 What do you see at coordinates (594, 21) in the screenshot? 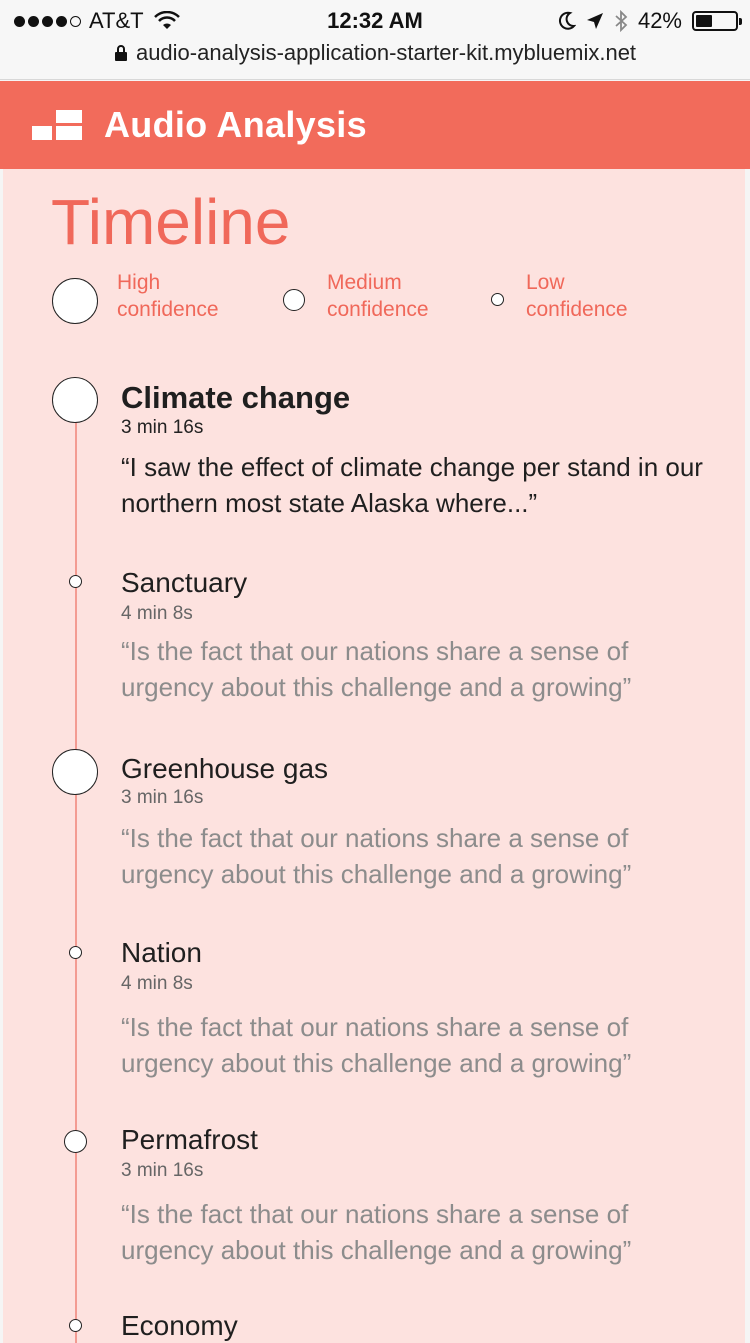
I see `location-arrow-icon` at bounding box center [594, 21].